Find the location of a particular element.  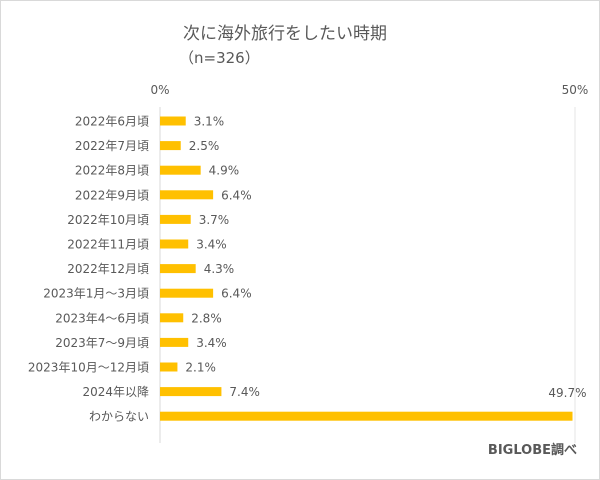

category-label: 2024年以降 is located at coordinates (115, 392).